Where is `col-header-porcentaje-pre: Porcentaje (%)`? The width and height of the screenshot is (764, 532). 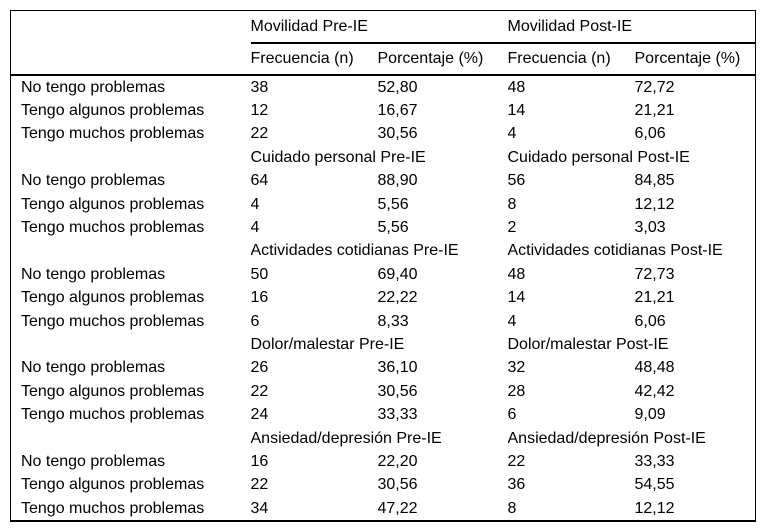
col-header-porcentaje-pre: Porcentaje (%) is located at coordinates (442, 59).